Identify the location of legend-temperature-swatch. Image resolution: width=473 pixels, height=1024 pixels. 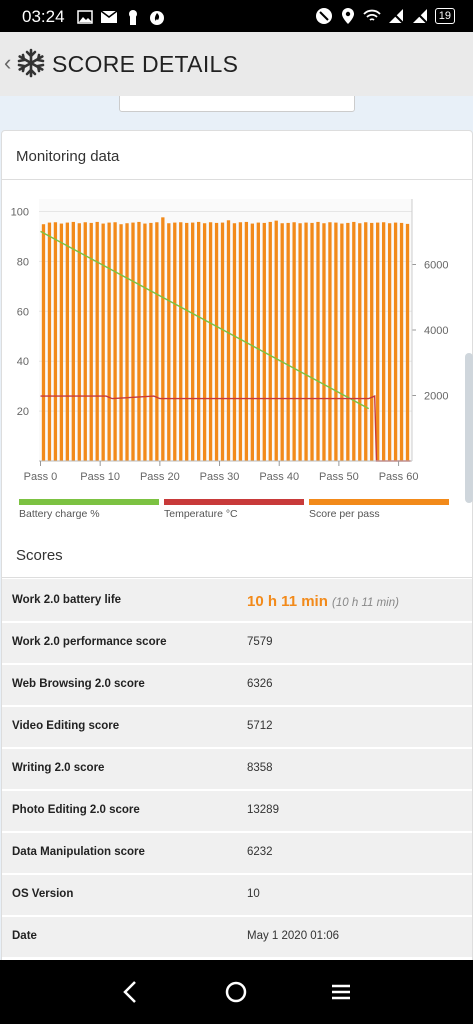
(234, 502).